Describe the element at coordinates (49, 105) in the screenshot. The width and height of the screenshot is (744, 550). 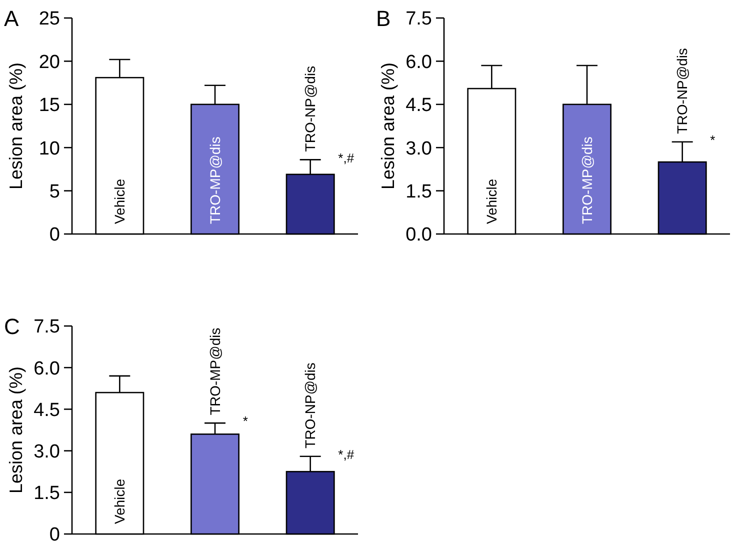
I see `y-tick-label: 15` at that location.